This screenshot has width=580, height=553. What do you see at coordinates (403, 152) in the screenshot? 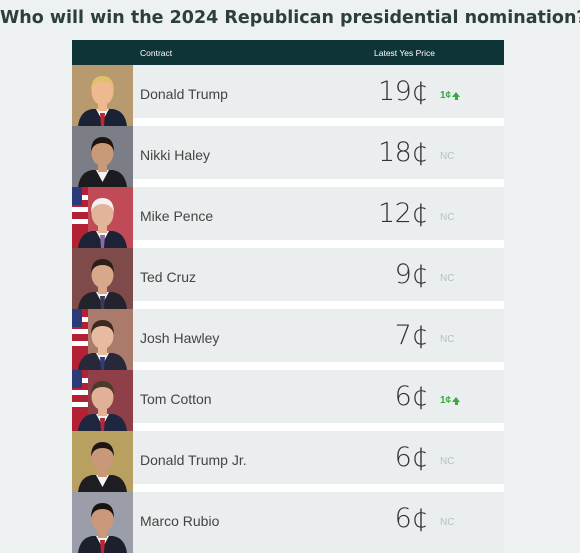
I see `yes-price: 18¢` at bounding box center [403, 152].